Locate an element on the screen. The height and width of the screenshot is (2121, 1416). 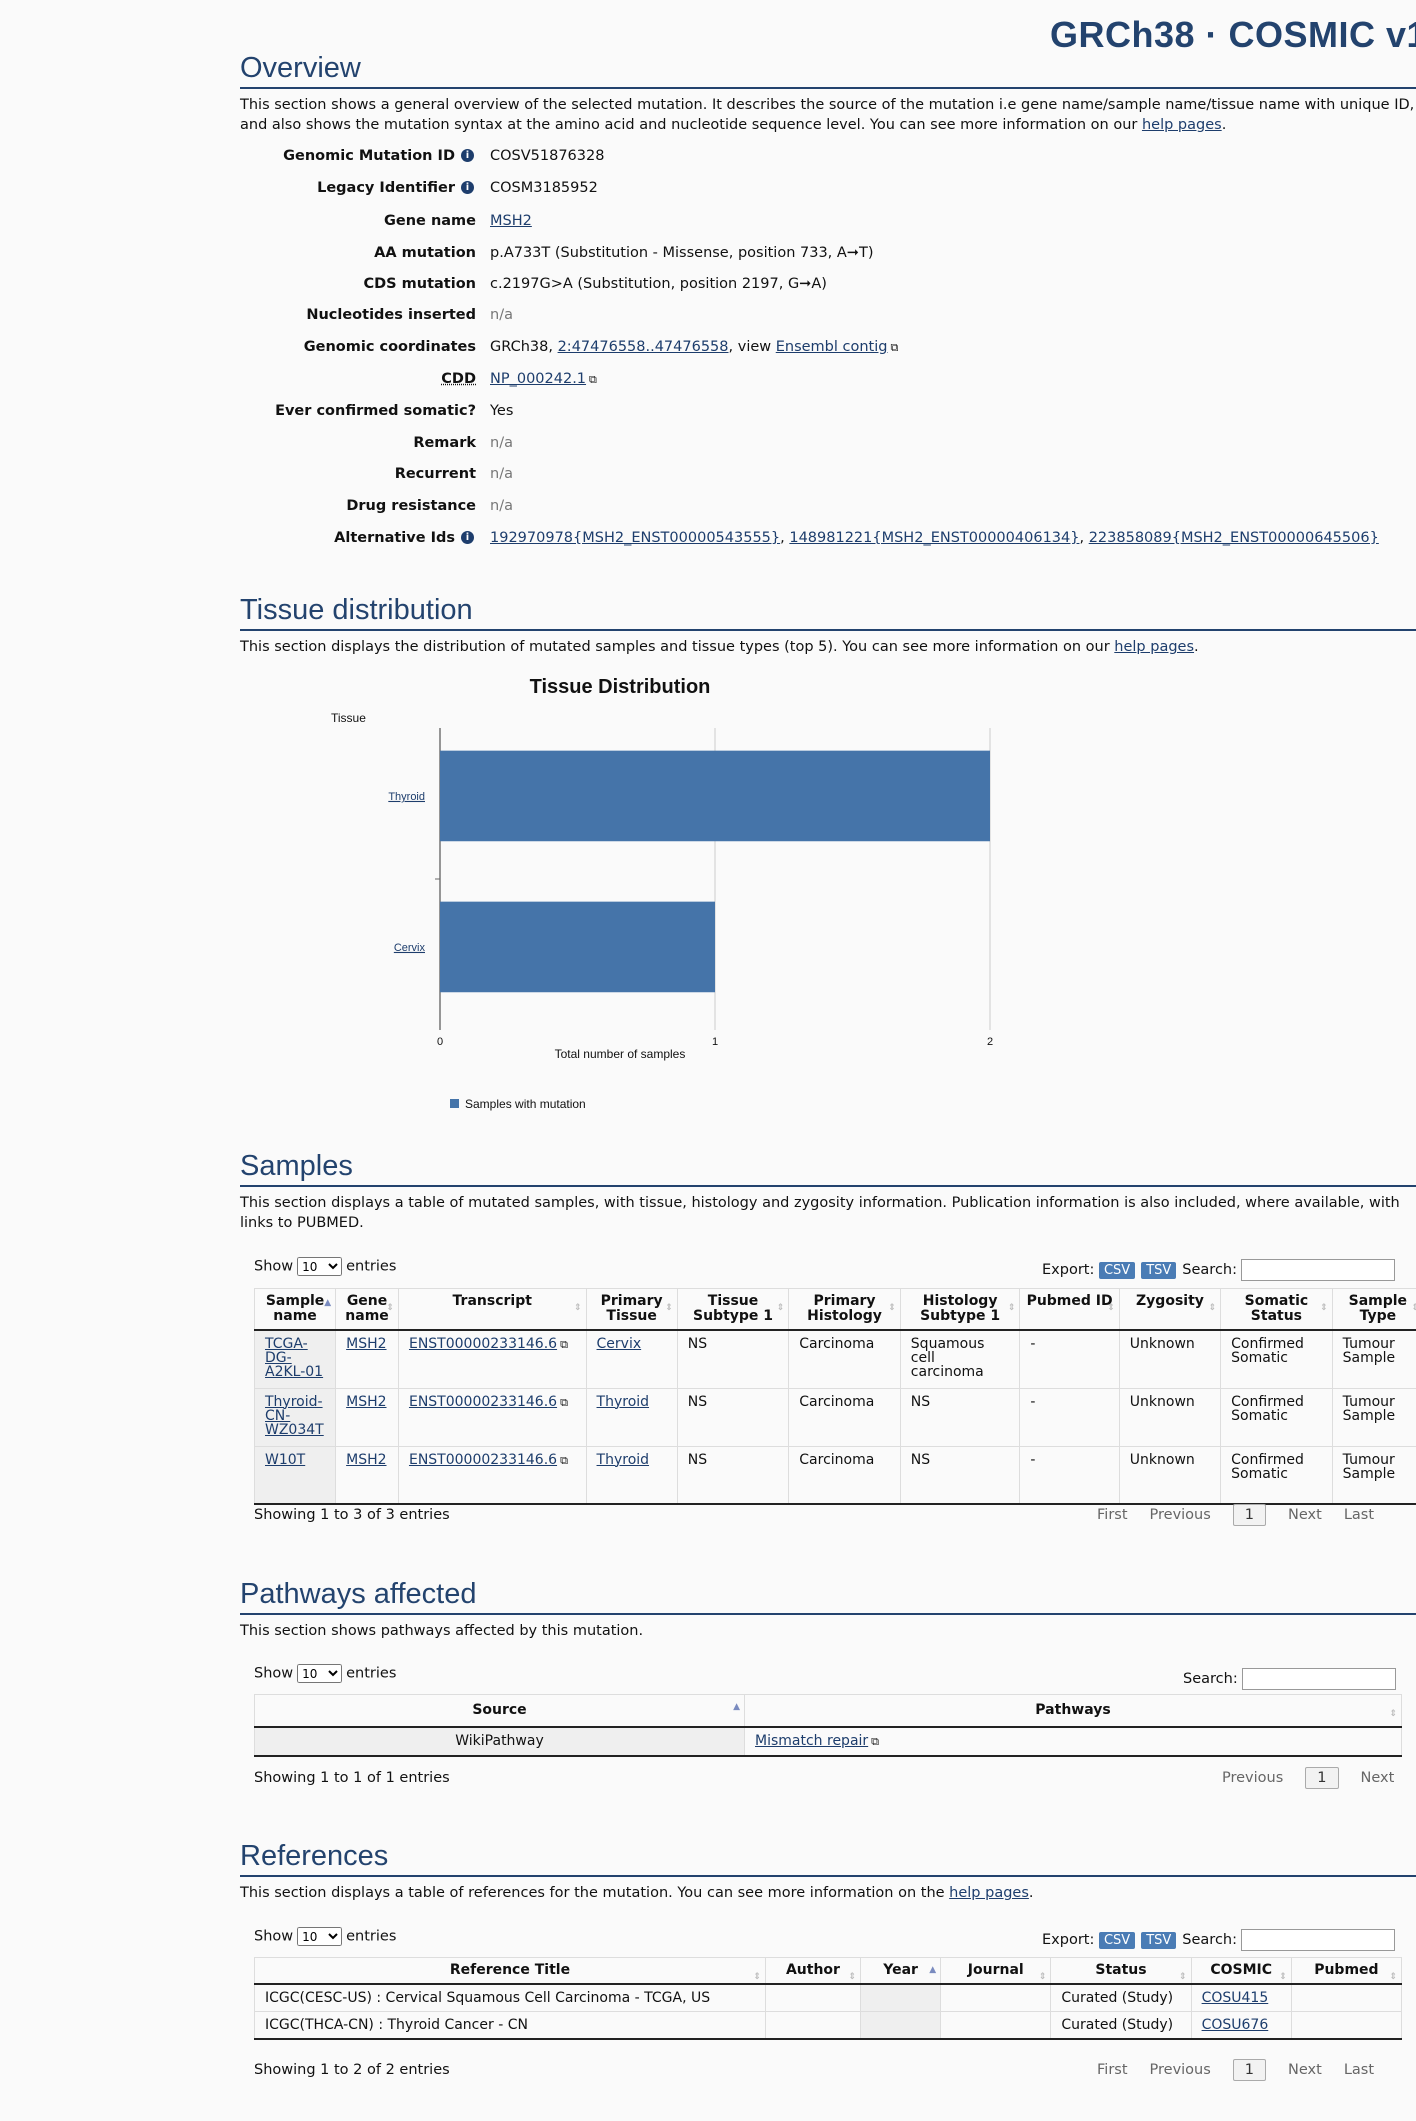
col-header-primary-histology: Primary Histology ⇕ is located at coordinates (844, 1309).